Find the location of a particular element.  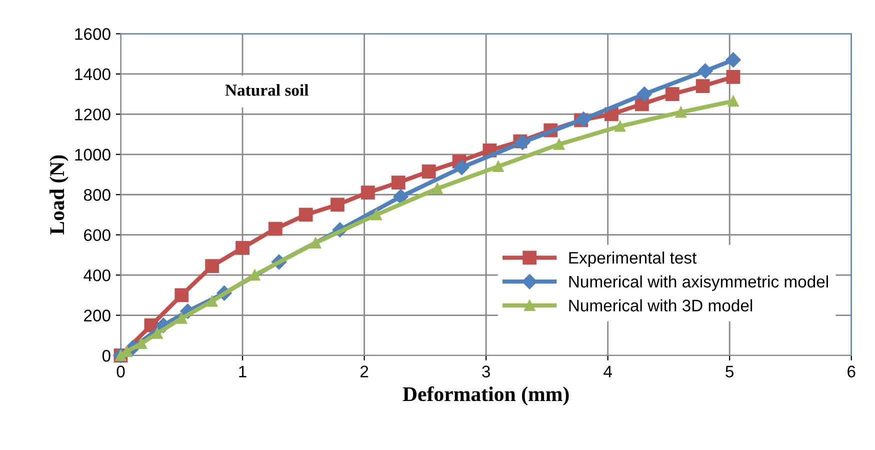

y-tick-label: 1400 is located at coordinates (92, 74).